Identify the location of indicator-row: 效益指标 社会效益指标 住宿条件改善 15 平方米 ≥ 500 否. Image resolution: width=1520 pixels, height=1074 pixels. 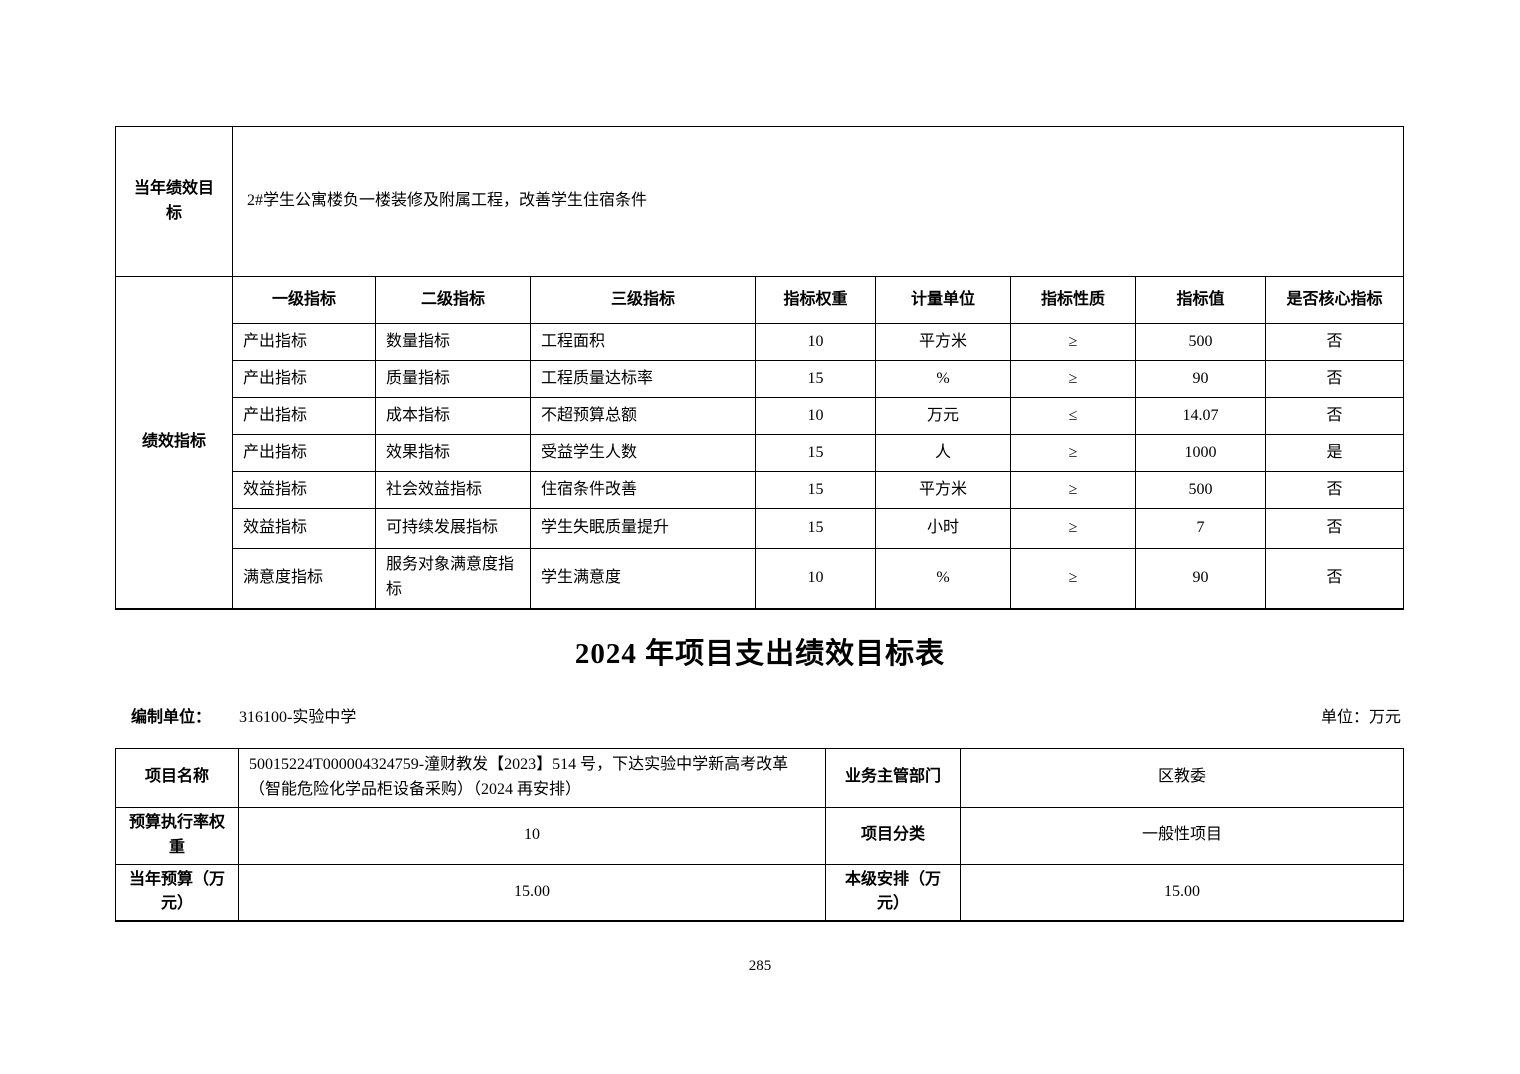
(760, 490).